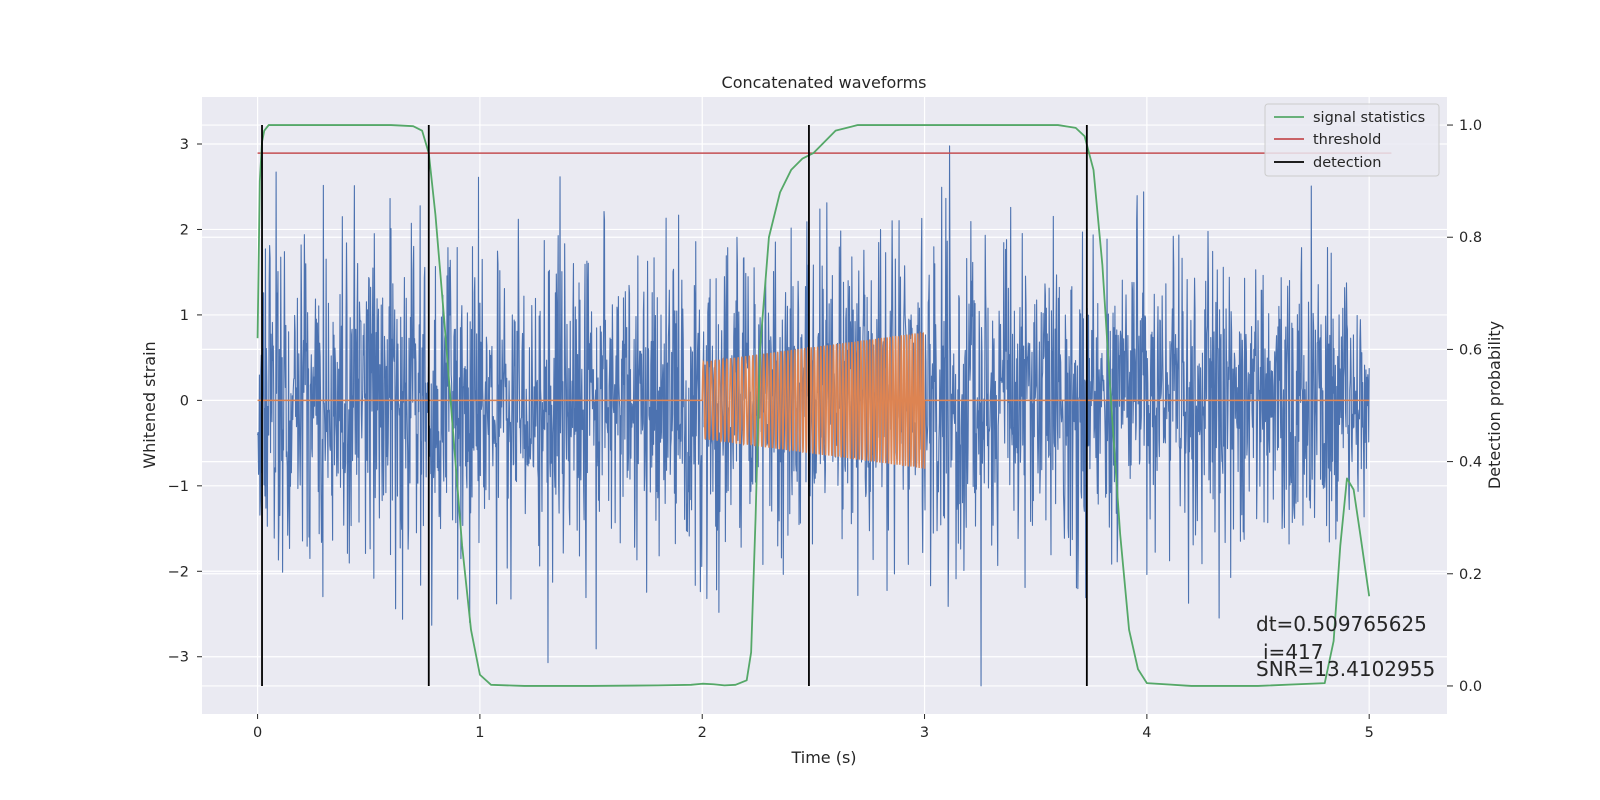  Describe the element at coordinates (924, 733) in the screenshot. I see `x-tick-label: 3` at that location.